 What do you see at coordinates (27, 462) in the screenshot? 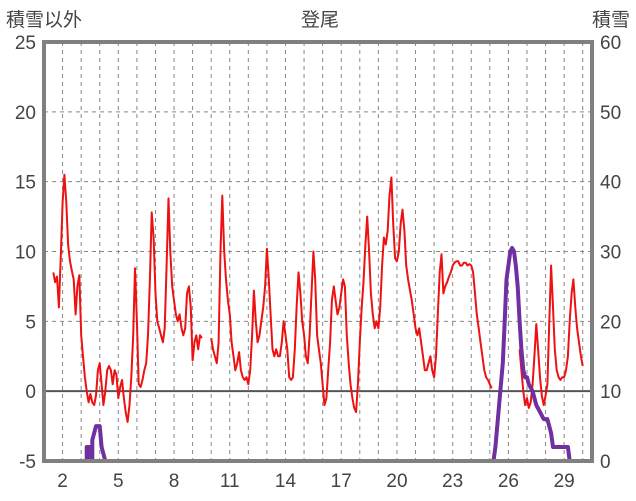
I see `left-tick-label: -5` at bounding box center [27, 462].